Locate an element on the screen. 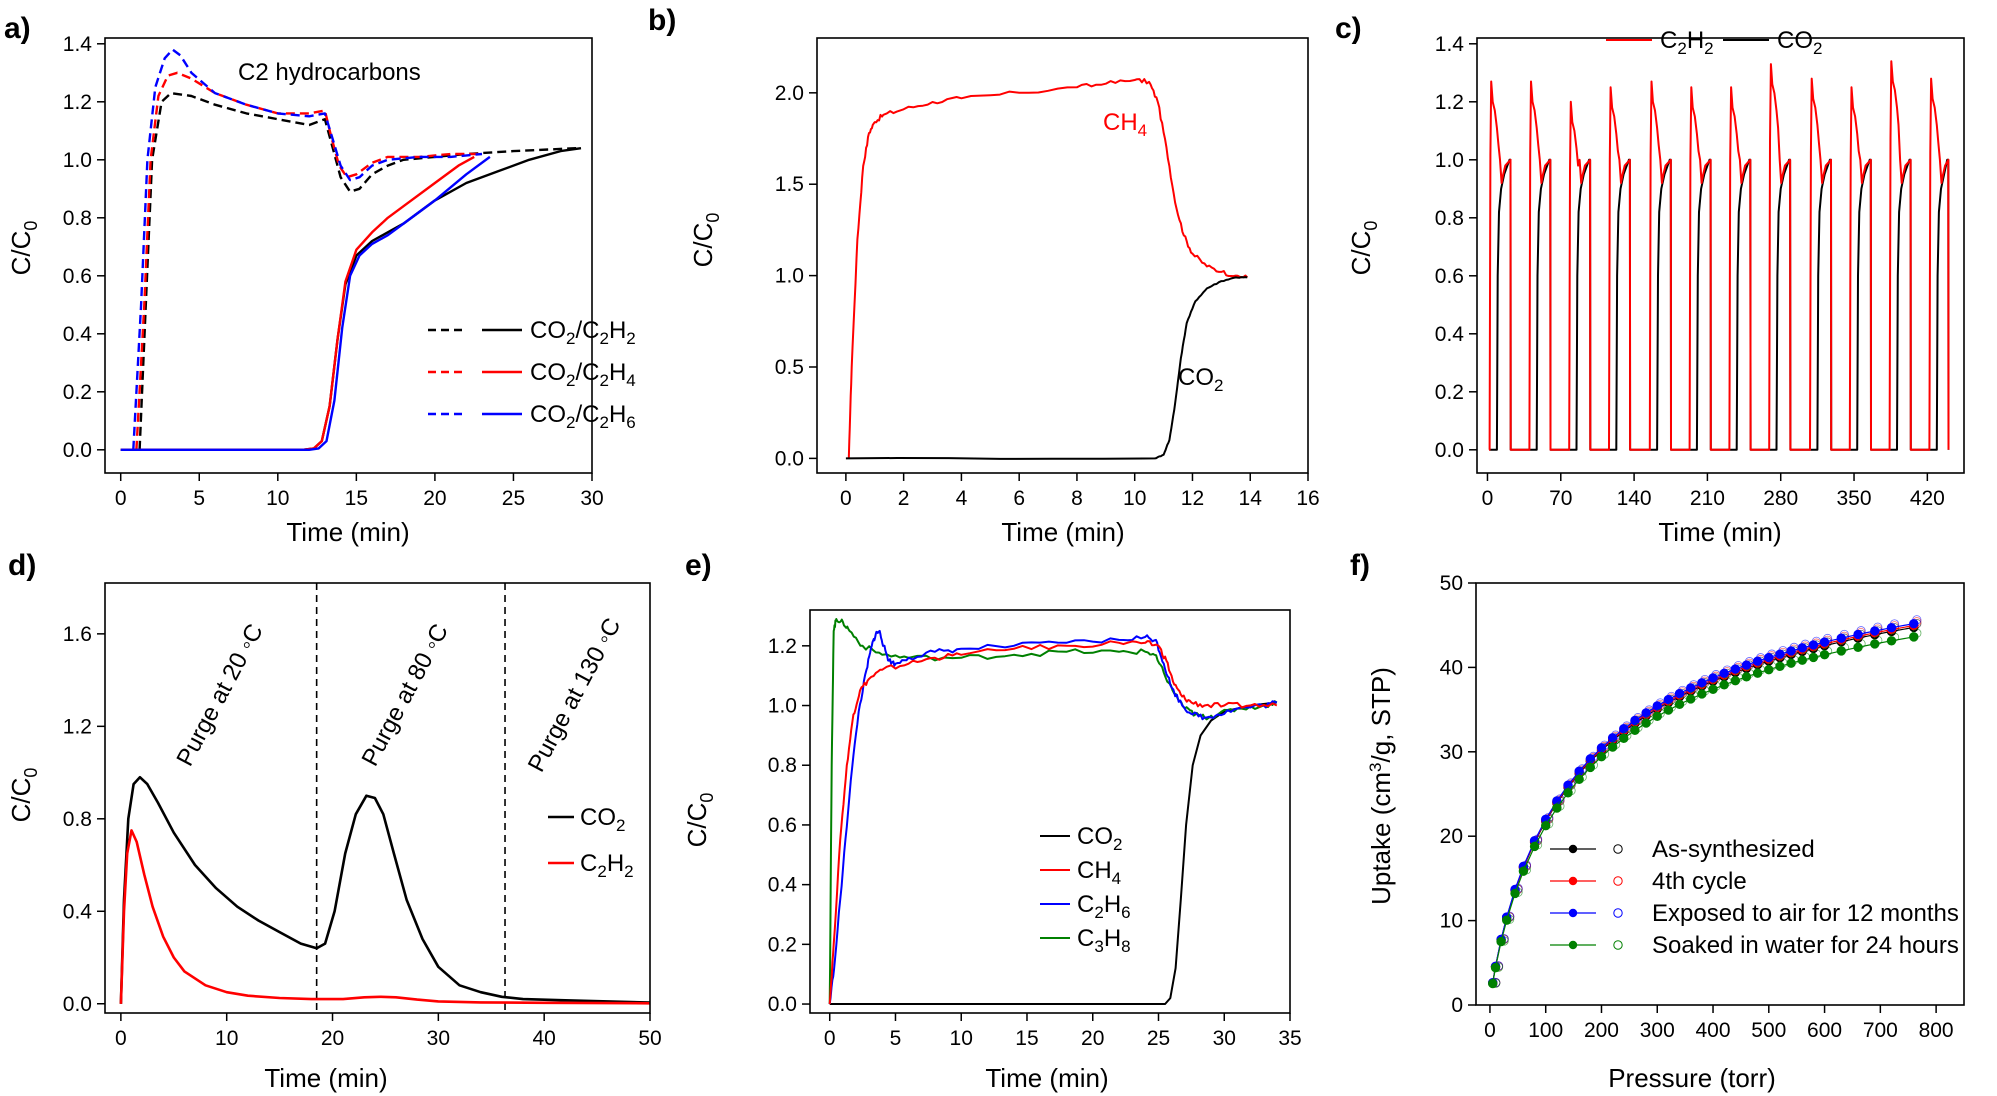 This screenshot has width=1997, height=1096. x-tick-label: 35 is located at coordinates (1289, 1038).